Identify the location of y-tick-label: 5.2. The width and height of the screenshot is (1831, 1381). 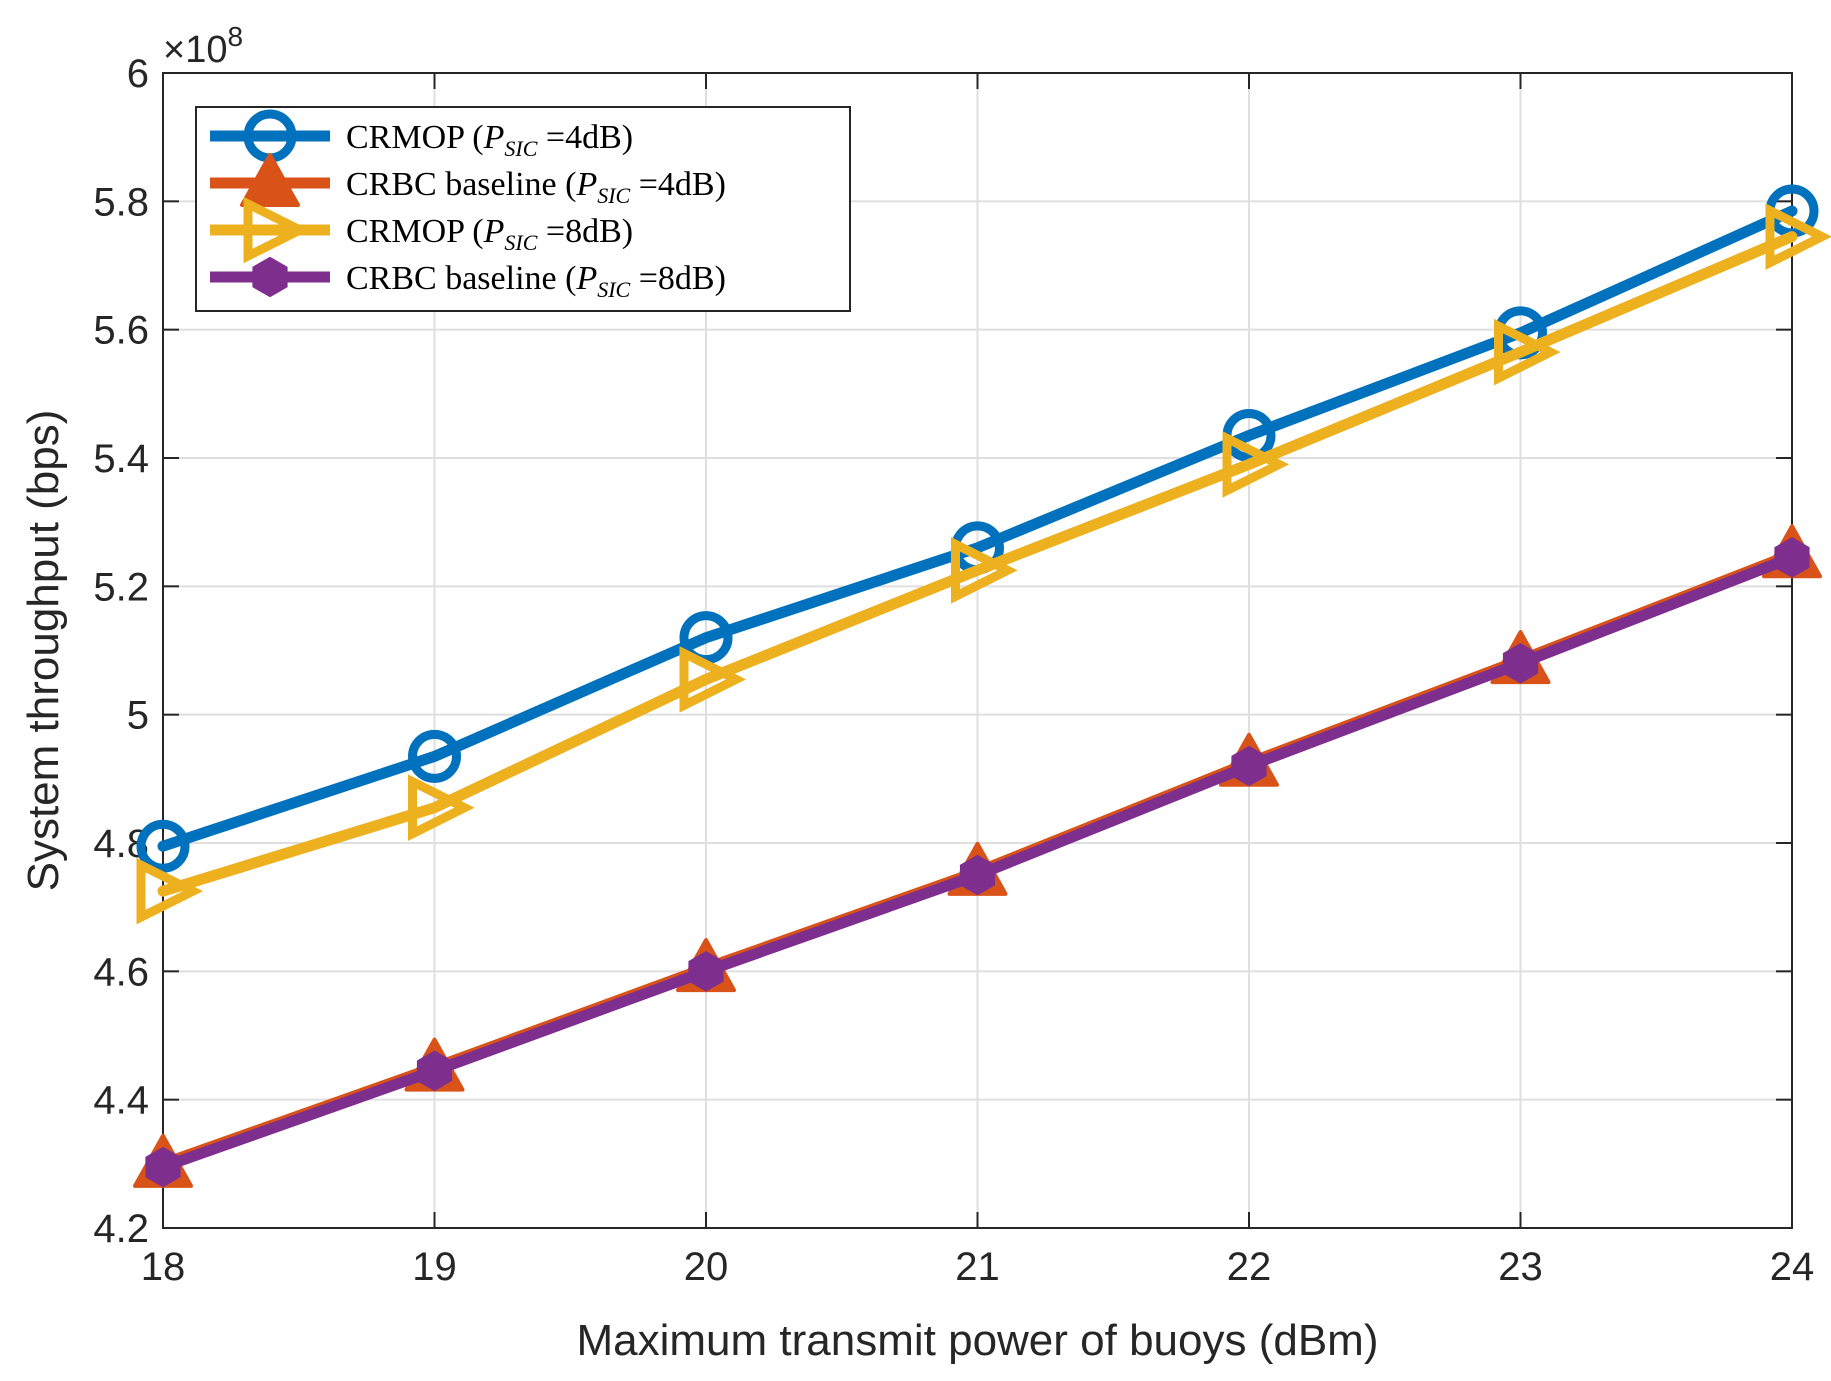
(121, 587).